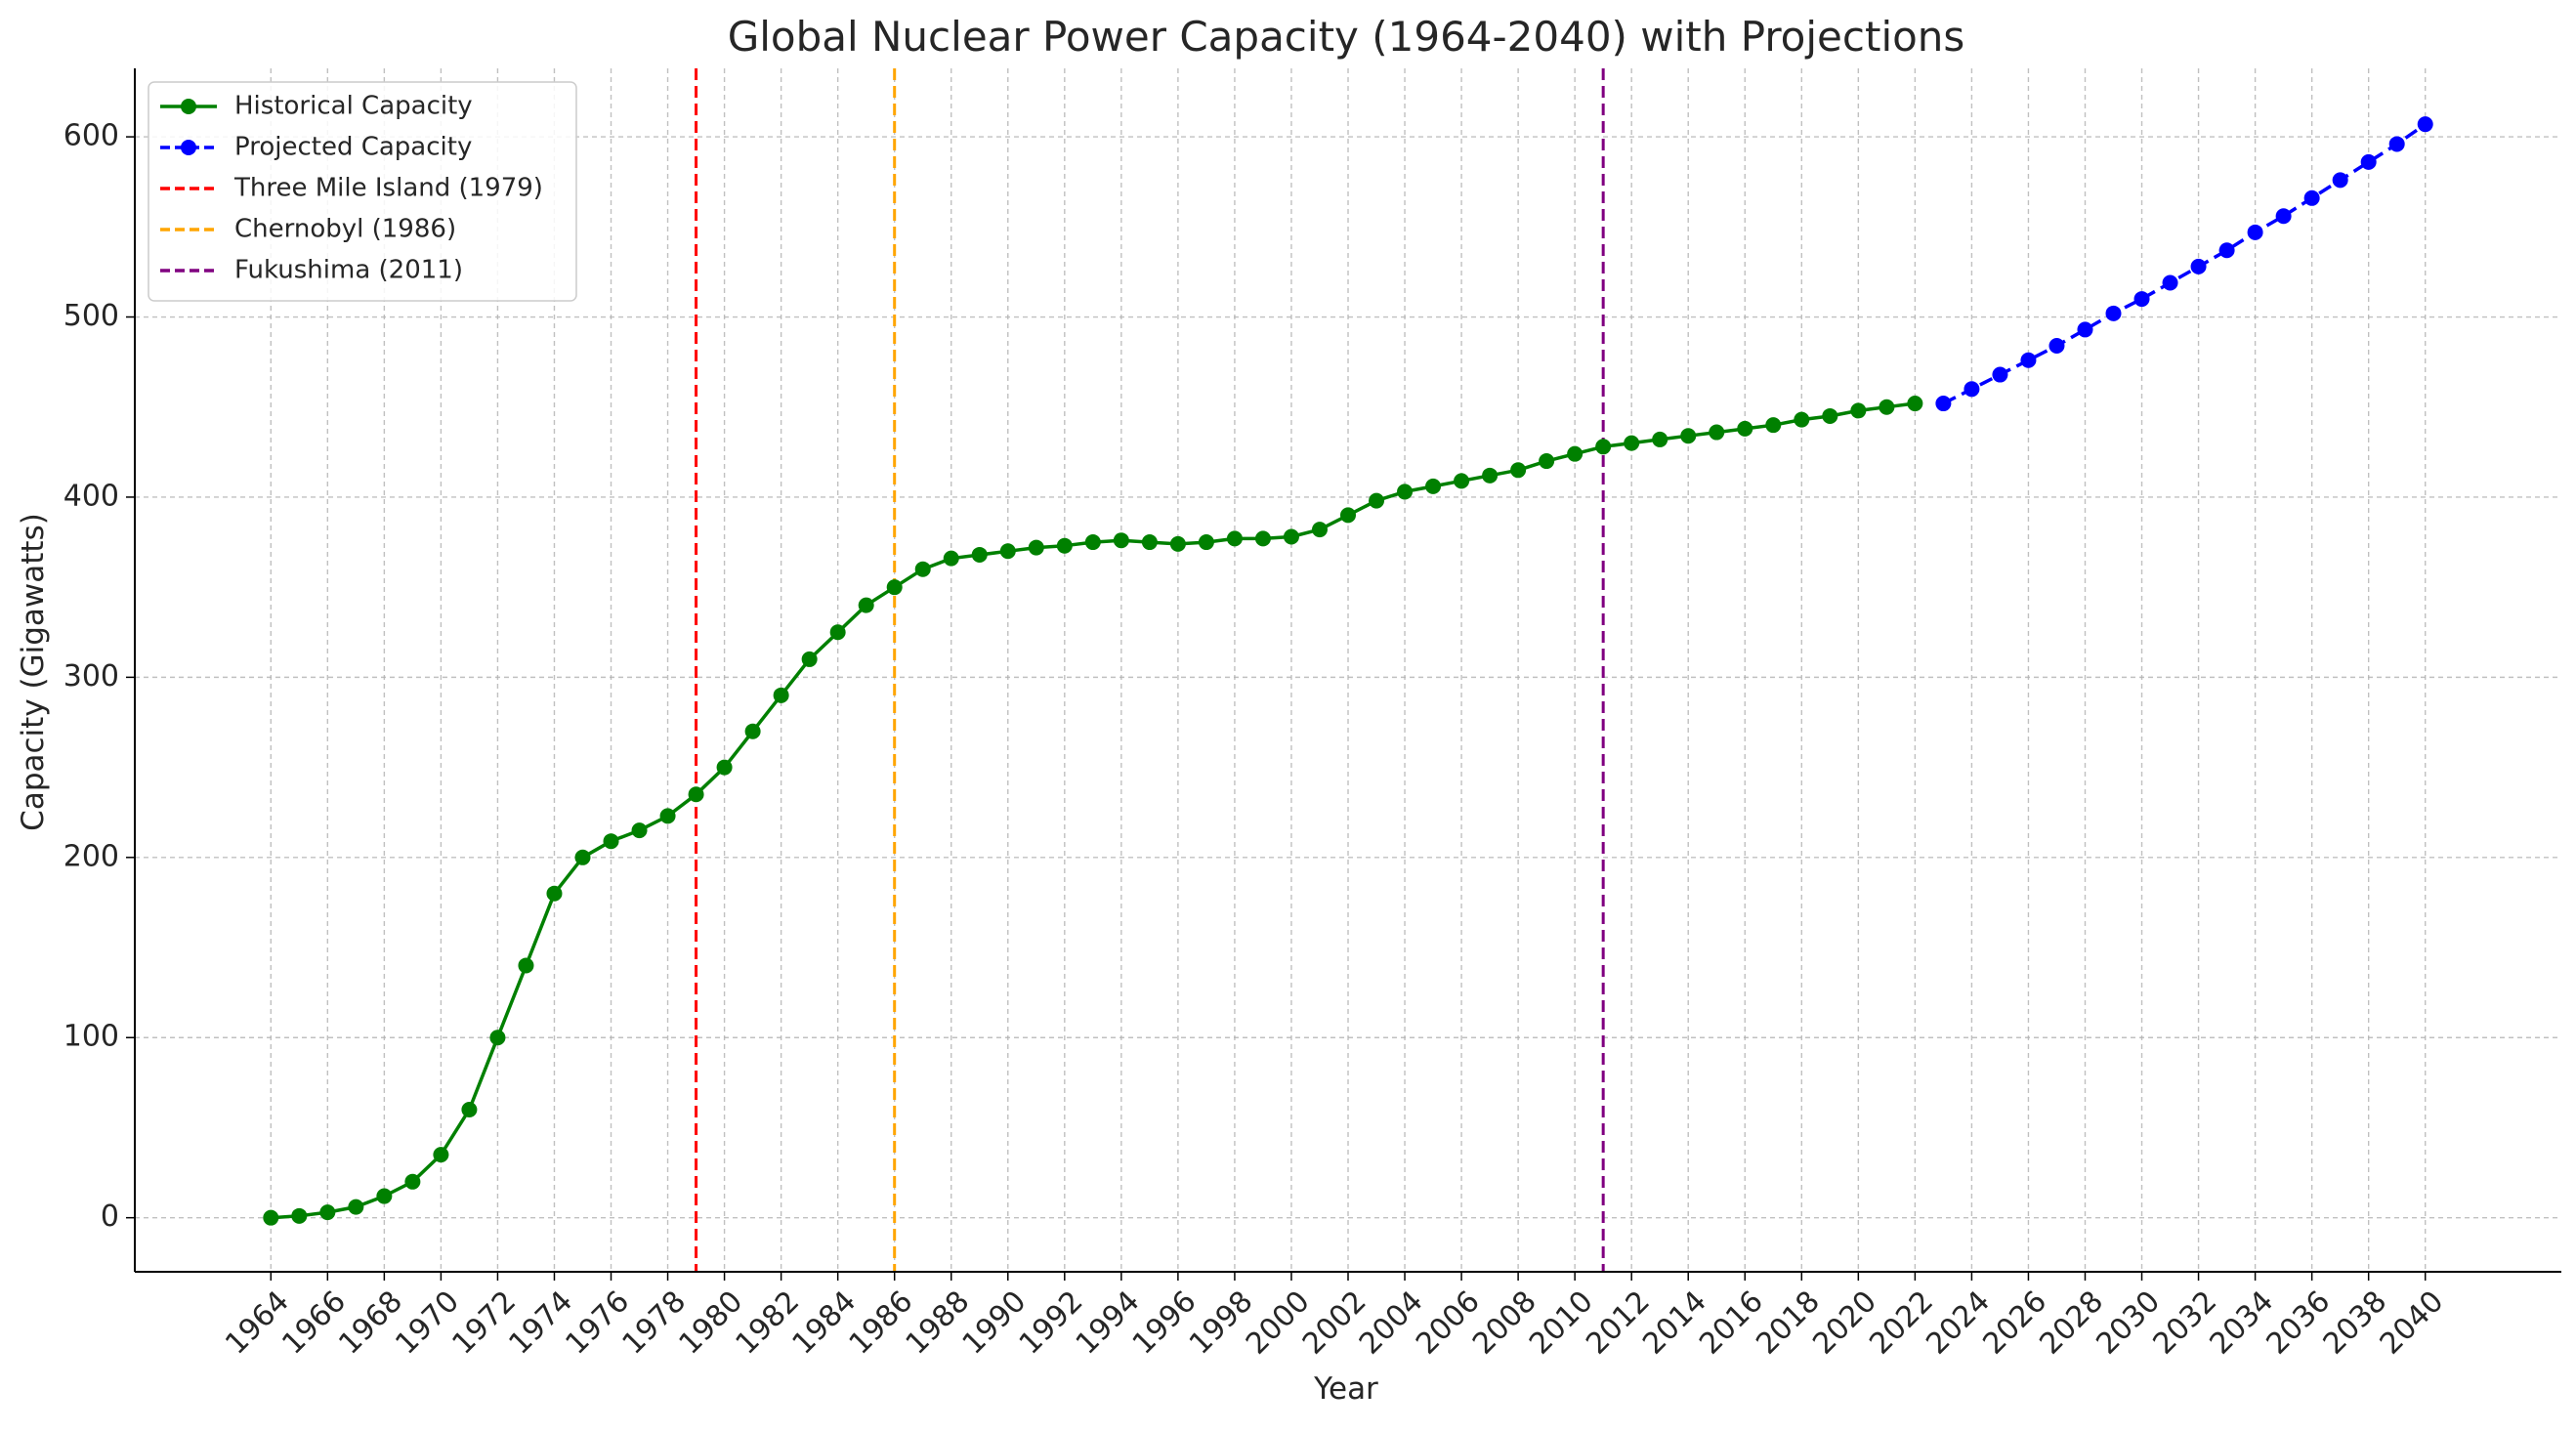 This screenshot has width=2576, height=1431. What do you see at coordinates (1391, 1323) in the screenshot?
I see `x-tick-label: 2004` at bounding box center [1391, 1323].